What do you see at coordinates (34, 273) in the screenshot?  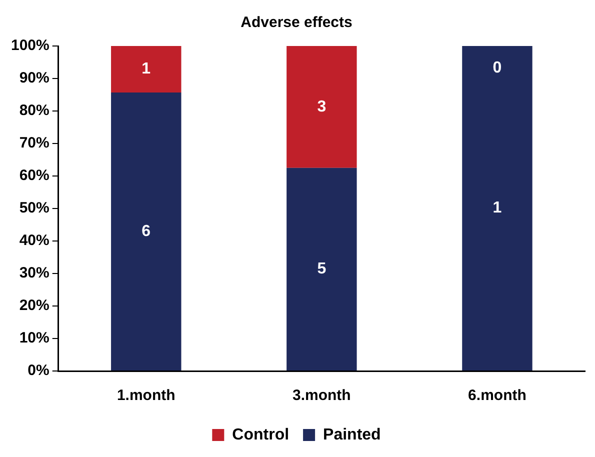 I see `y-tick-label: 30%` at bounding box center [34, 273].